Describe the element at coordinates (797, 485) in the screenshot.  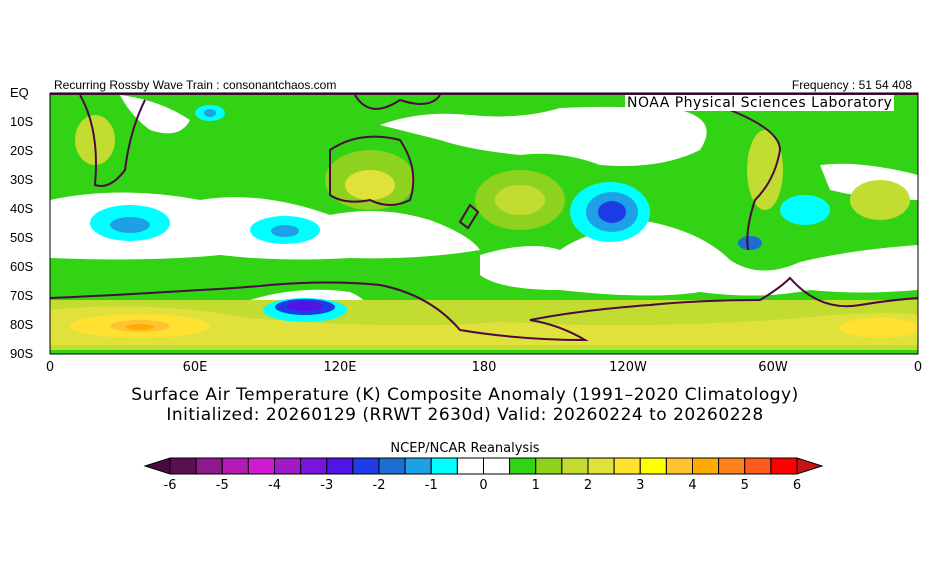
I see `colorbar-tick-label: 6` at that location.